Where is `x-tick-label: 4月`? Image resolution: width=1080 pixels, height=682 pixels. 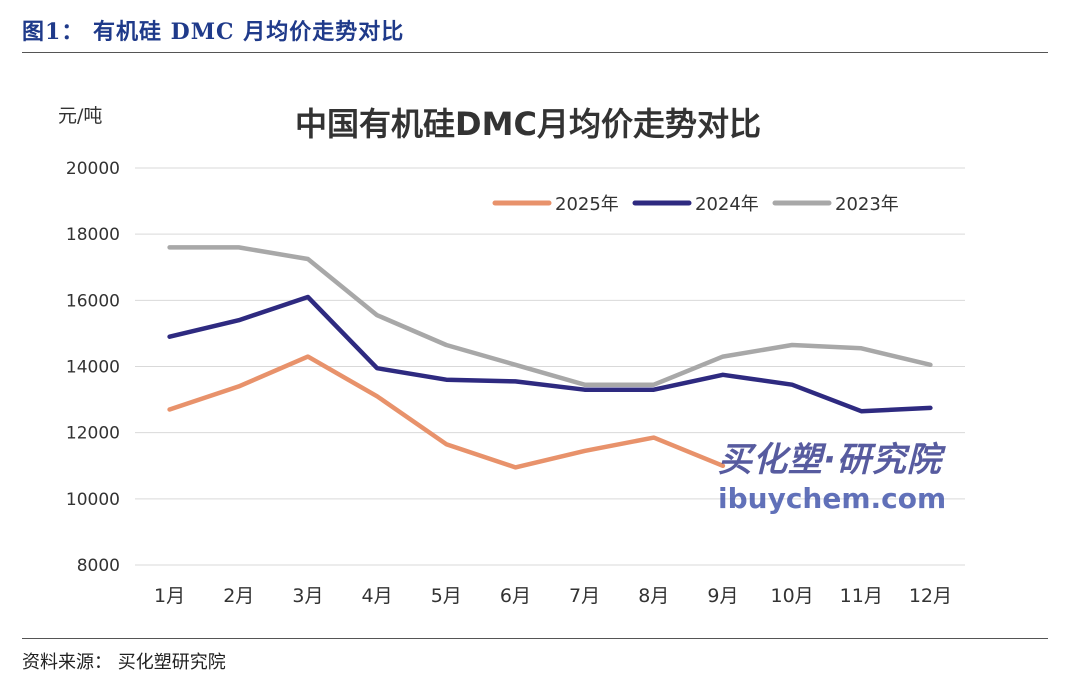
x-tick-label: 4月 is located at coordinates (377, 596).